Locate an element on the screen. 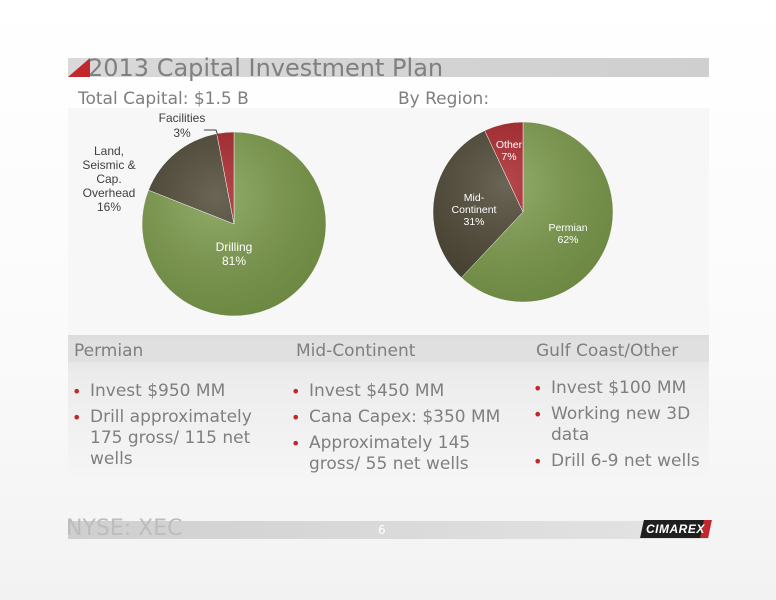 The height and width of the screenshot is (600, 776). facilities-leader-line is located at coordinates (211, 133).